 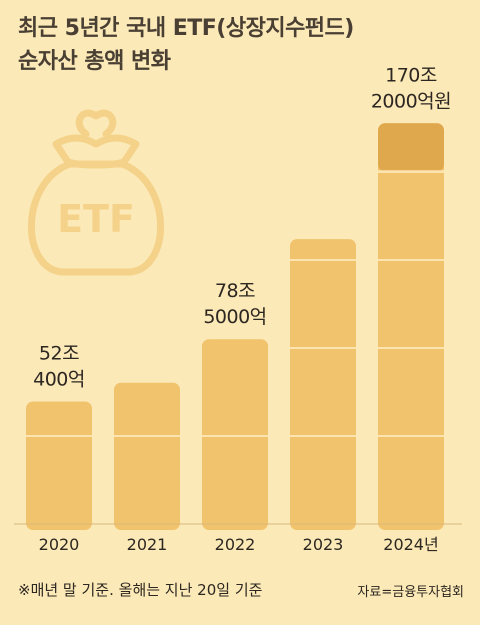 What do you see at coordinates (59, 379) in the screenshot?
I see `data-label-2020-line2: 400억` at bounding box center [59, 379].